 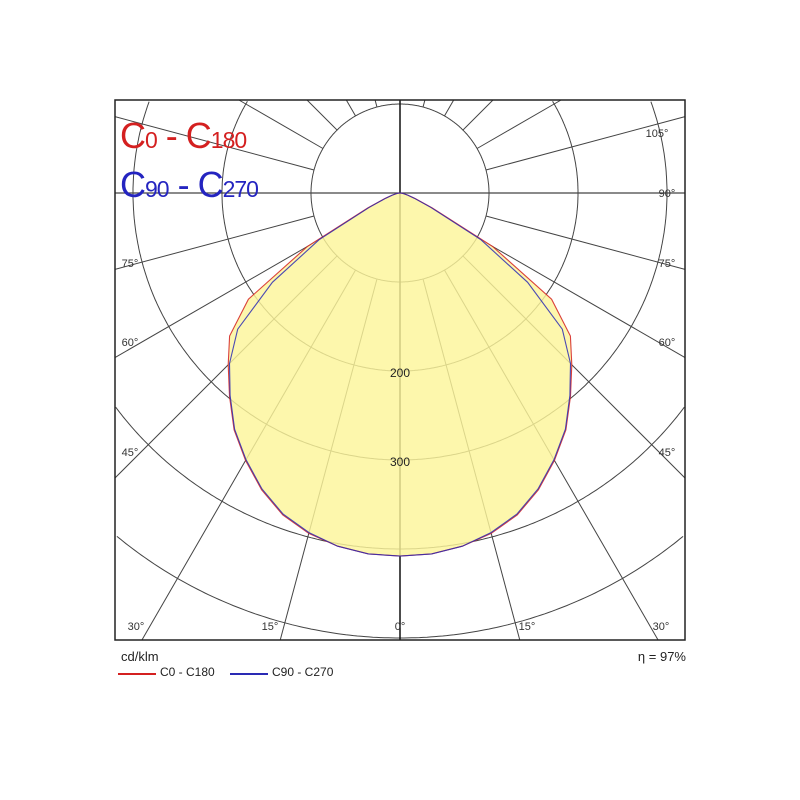 What do you see at coordinates (249, 674) in the screenshot?
I see `legend-line-c90` at bounding box center [249, 674].